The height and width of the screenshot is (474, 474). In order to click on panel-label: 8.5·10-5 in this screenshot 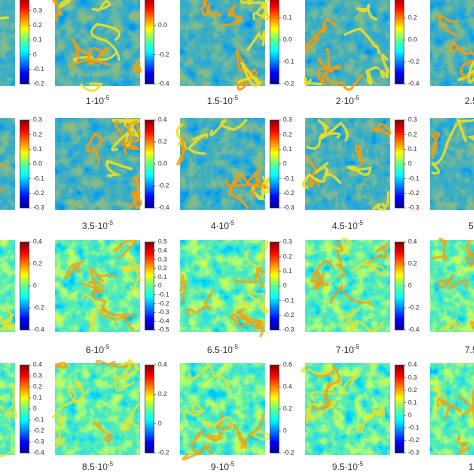, I will do `click(98, 467)`.